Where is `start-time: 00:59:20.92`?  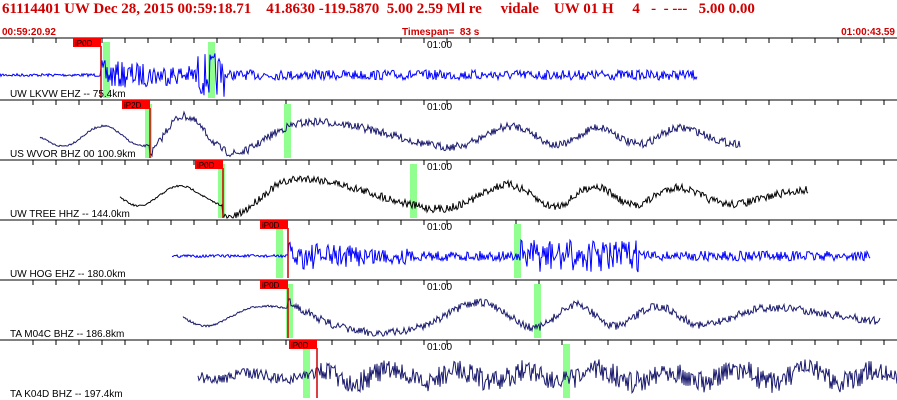 start-time: 00:59:20.92 is located at coordinates (29, 32).